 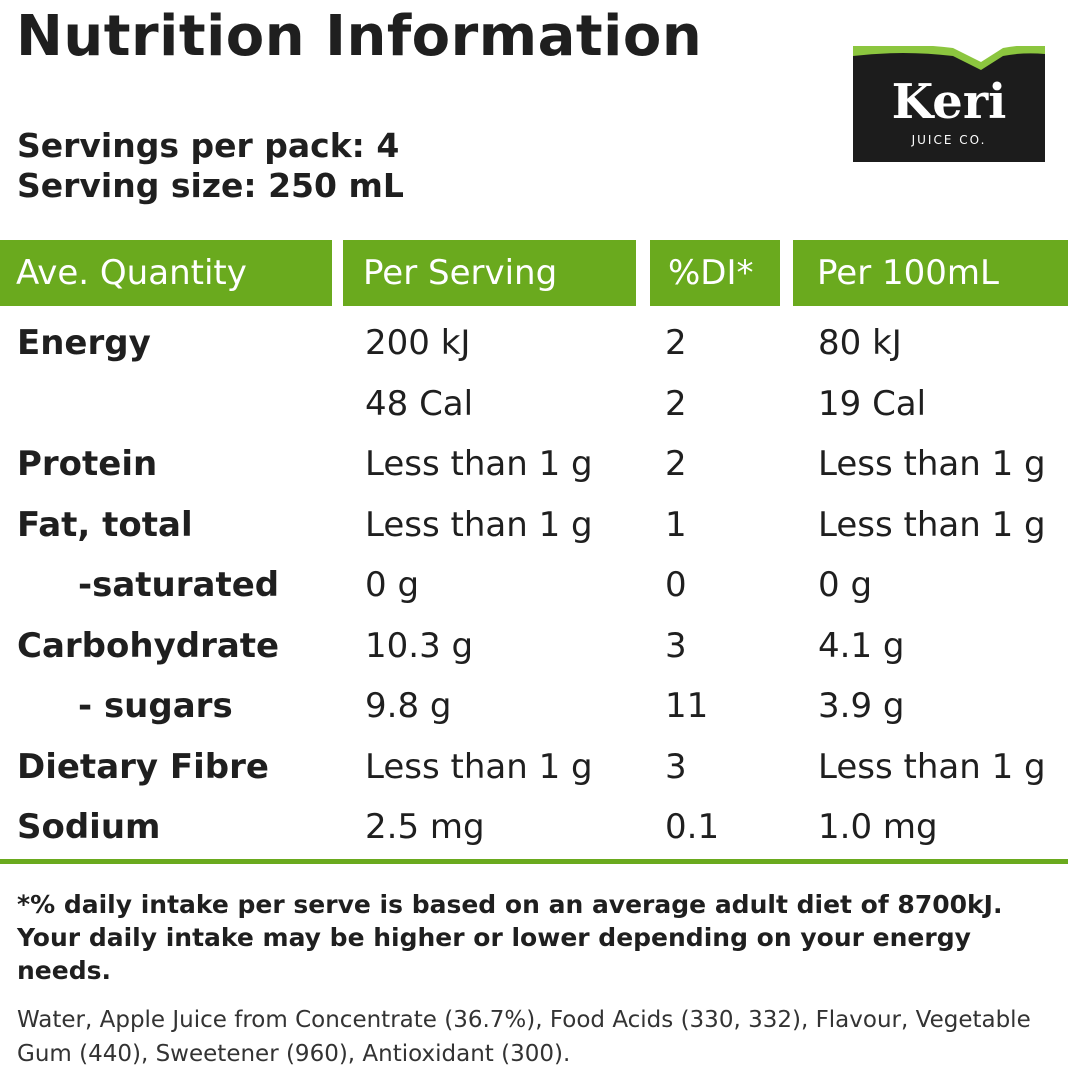 I want to click on table-row: Fat, total Less than 1 g 1 Less than 1 g, so click(x=540, y=525).